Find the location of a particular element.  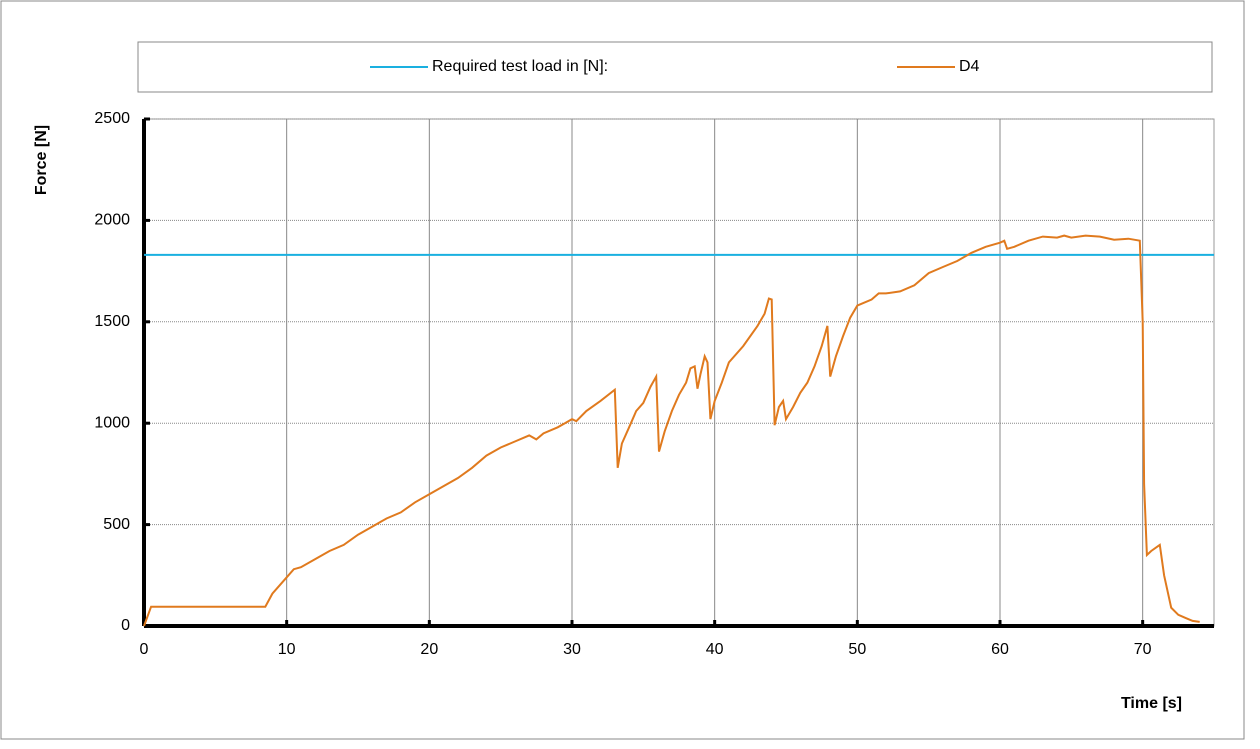

x-tick-label: 30 is located at coordinates (572, 649).